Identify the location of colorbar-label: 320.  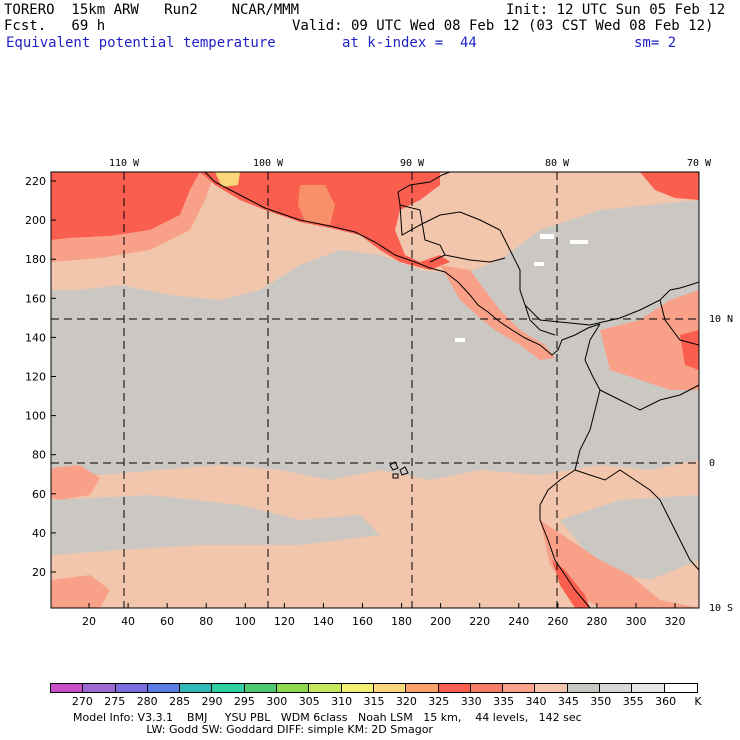
(406, 701).